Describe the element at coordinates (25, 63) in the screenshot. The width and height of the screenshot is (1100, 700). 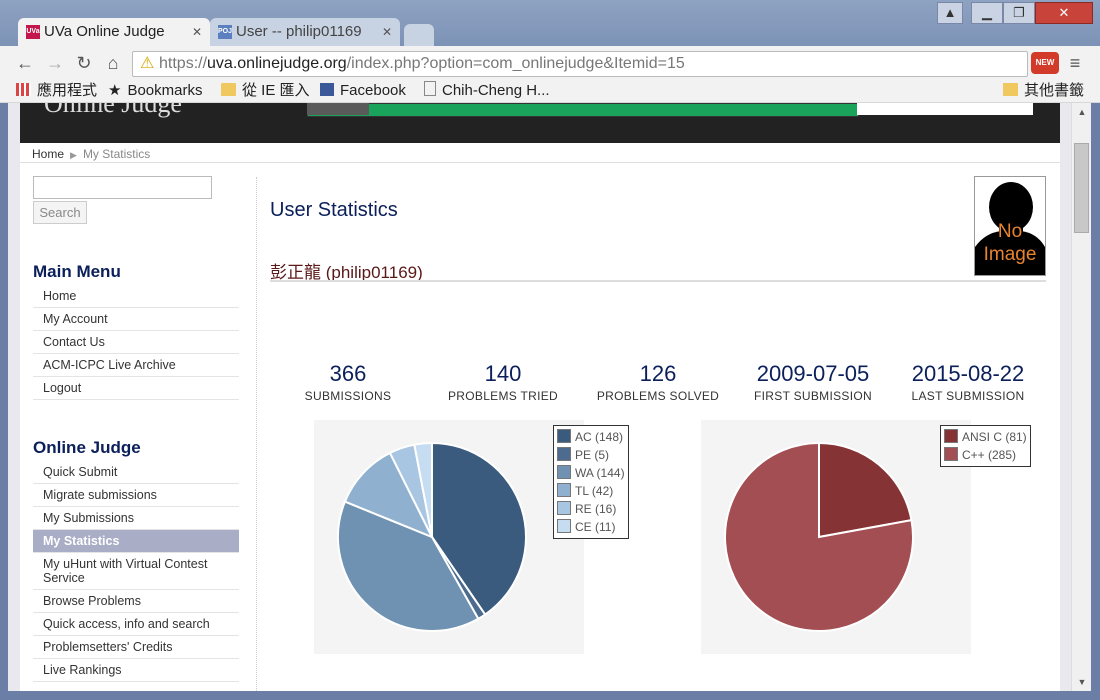
I see `back-icon: ←` at that location.